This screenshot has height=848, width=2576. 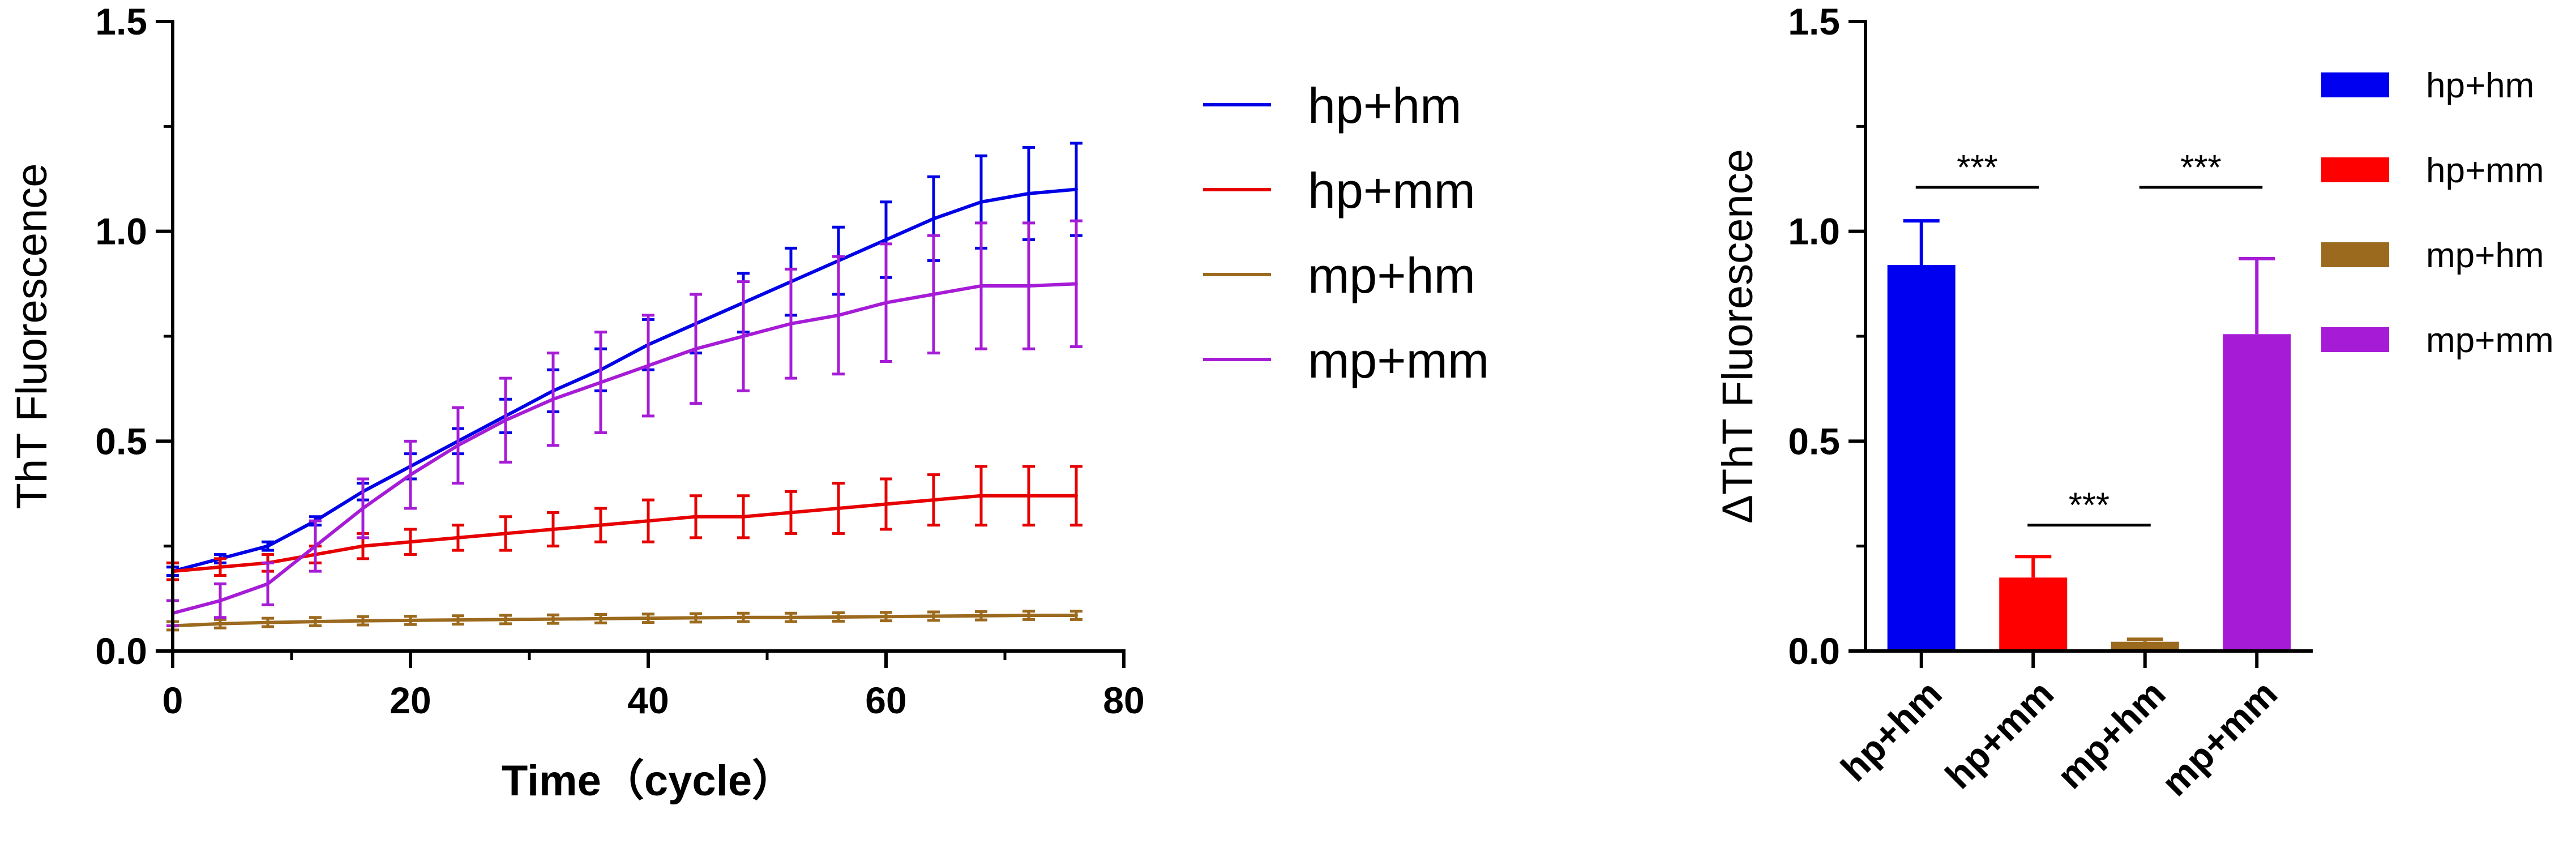 I want to click on series-line, so click(x=624, y=534).